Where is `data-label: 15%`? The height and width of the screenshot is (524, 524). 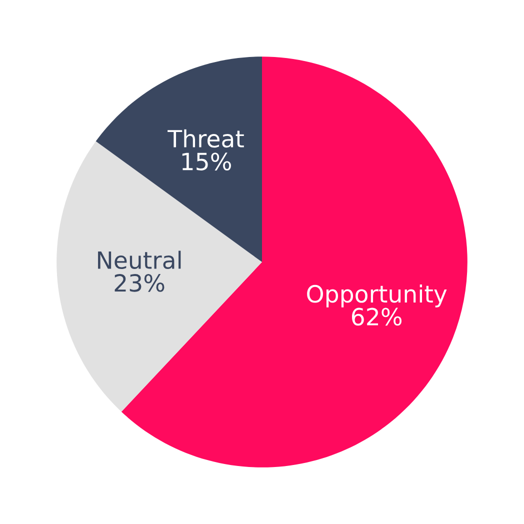 data-label: 15% is located at coordinates (206, 161).